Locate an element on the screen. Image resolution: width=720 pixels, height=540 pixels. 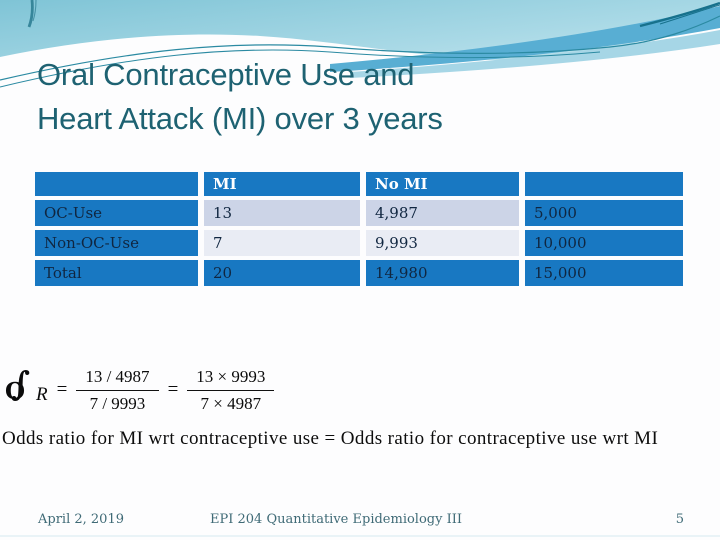
equals-sign-2: = is located at coordinates (173, 389).